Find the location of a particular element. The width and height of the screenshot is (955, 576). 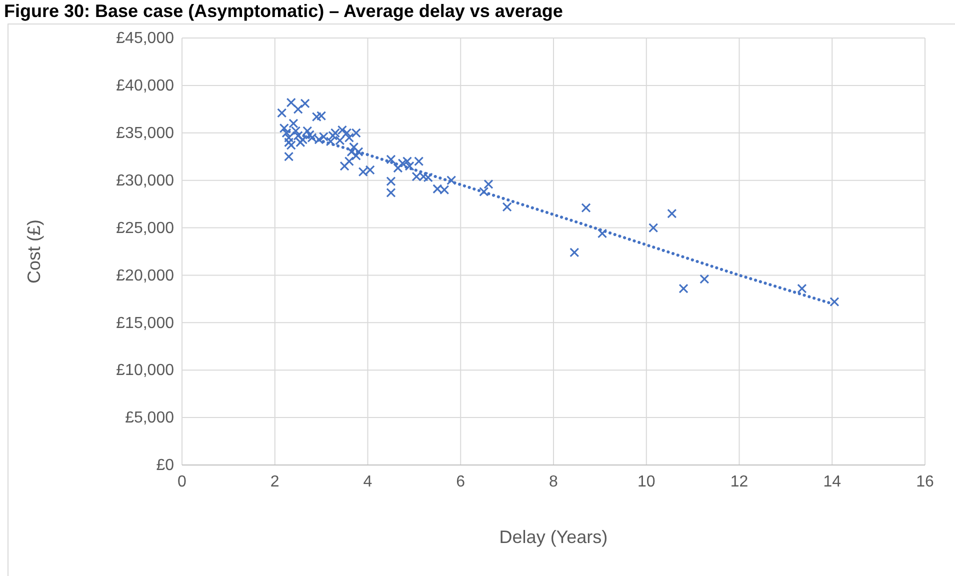

x-tick-label: 4 is located at coordinates (367, 481).